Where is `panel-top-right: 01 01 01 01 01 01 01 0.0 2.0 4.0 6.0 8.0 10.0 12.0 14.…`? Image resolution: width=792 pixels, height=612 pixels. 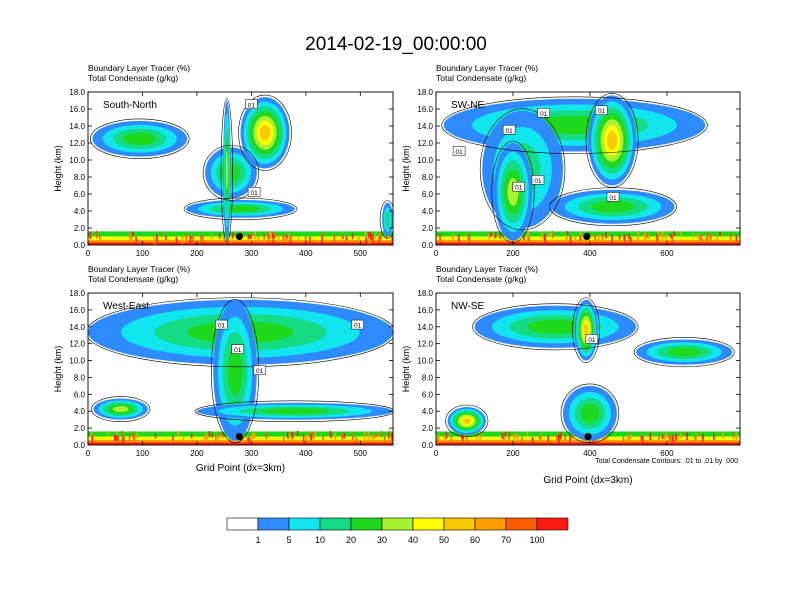 panel-top-right: 01 01 01 01 01 01 01 0.0 2.0 4.0 6.0 8.0 10.0 12.0 14.… is located at coordinates (571, 160).